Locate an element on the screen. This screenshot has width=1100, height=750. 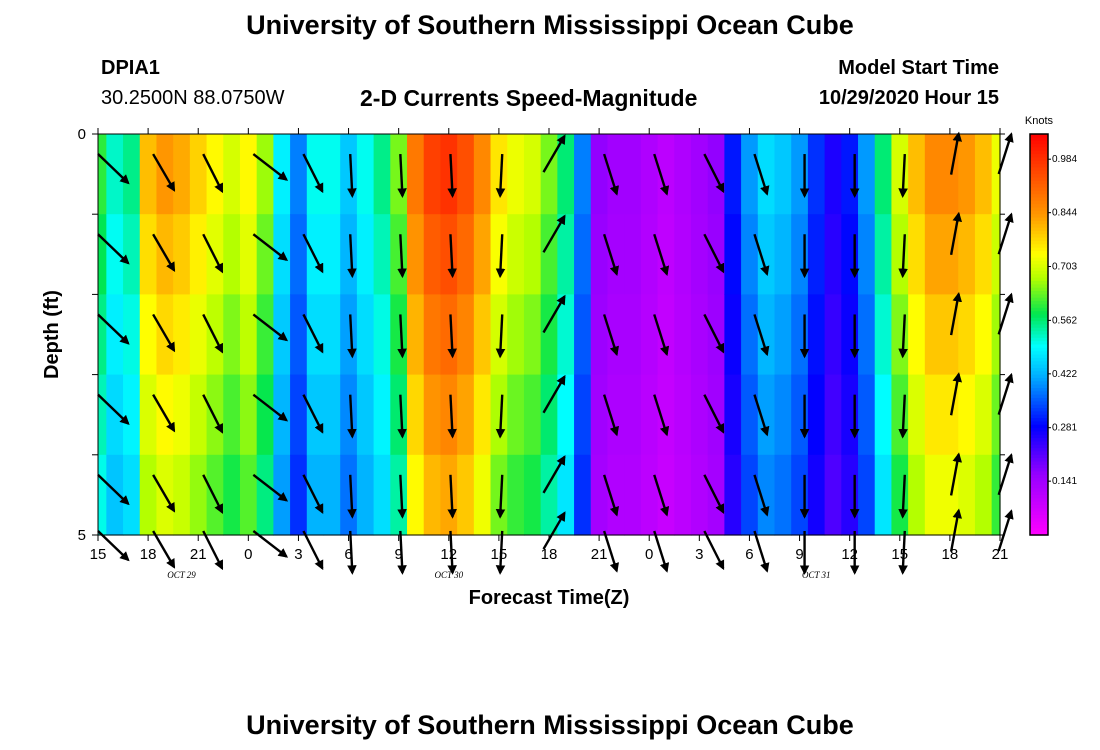
x-tick-label: 18 is located at coordinates (148, 554).